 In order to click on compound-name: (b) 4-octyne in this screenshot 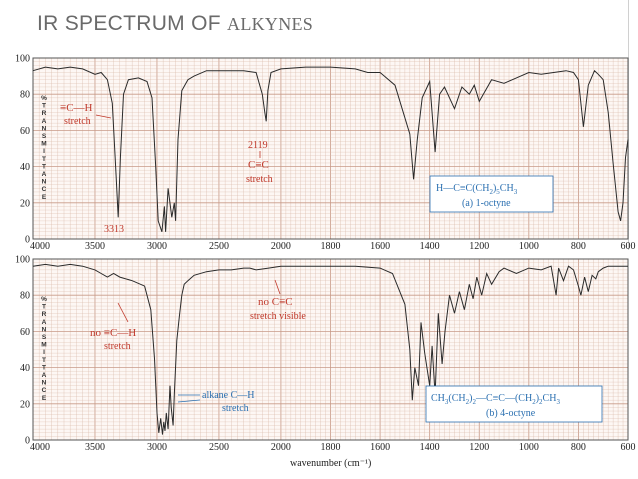, I will do `click(511, 413)`.